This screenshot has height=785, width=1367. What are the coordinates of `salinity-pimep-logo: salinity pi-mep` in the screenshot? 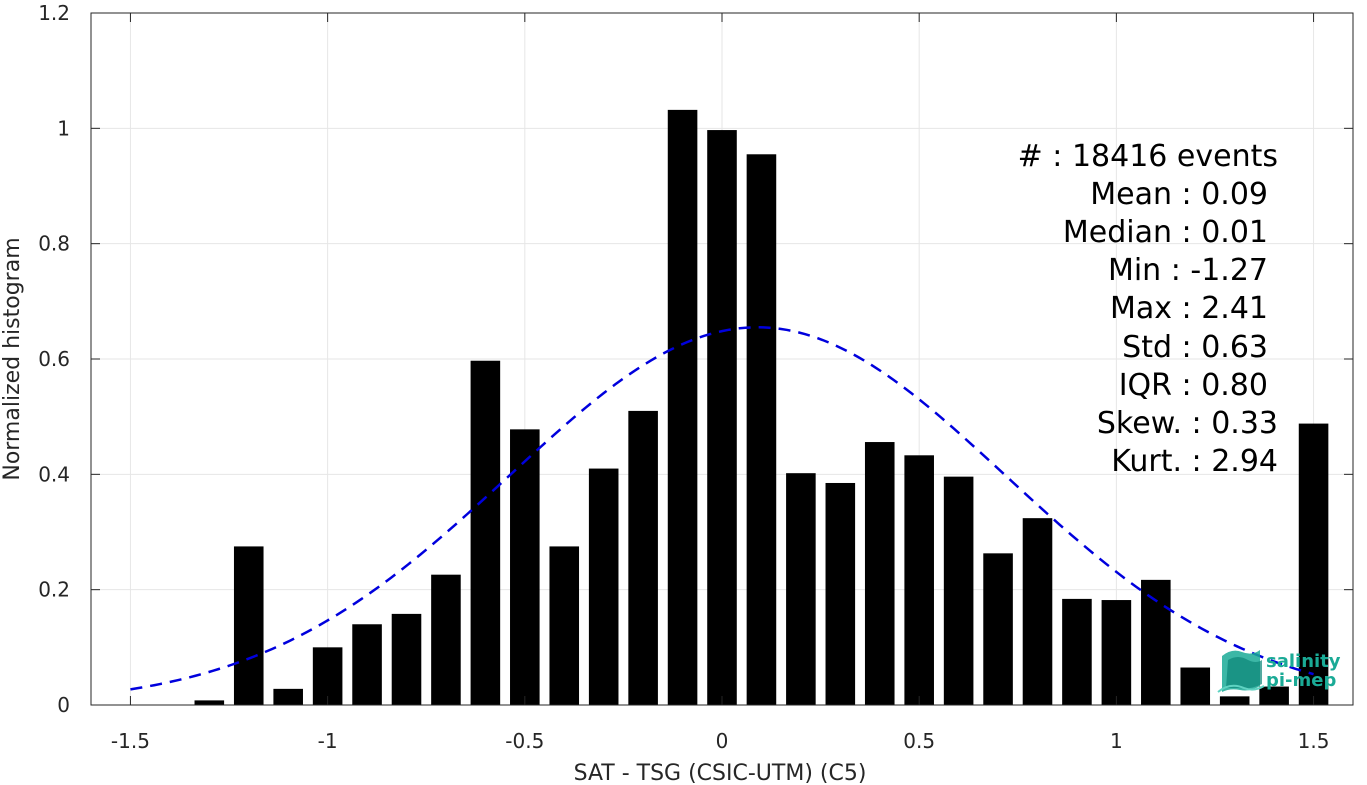 It's located at (1279, 671).